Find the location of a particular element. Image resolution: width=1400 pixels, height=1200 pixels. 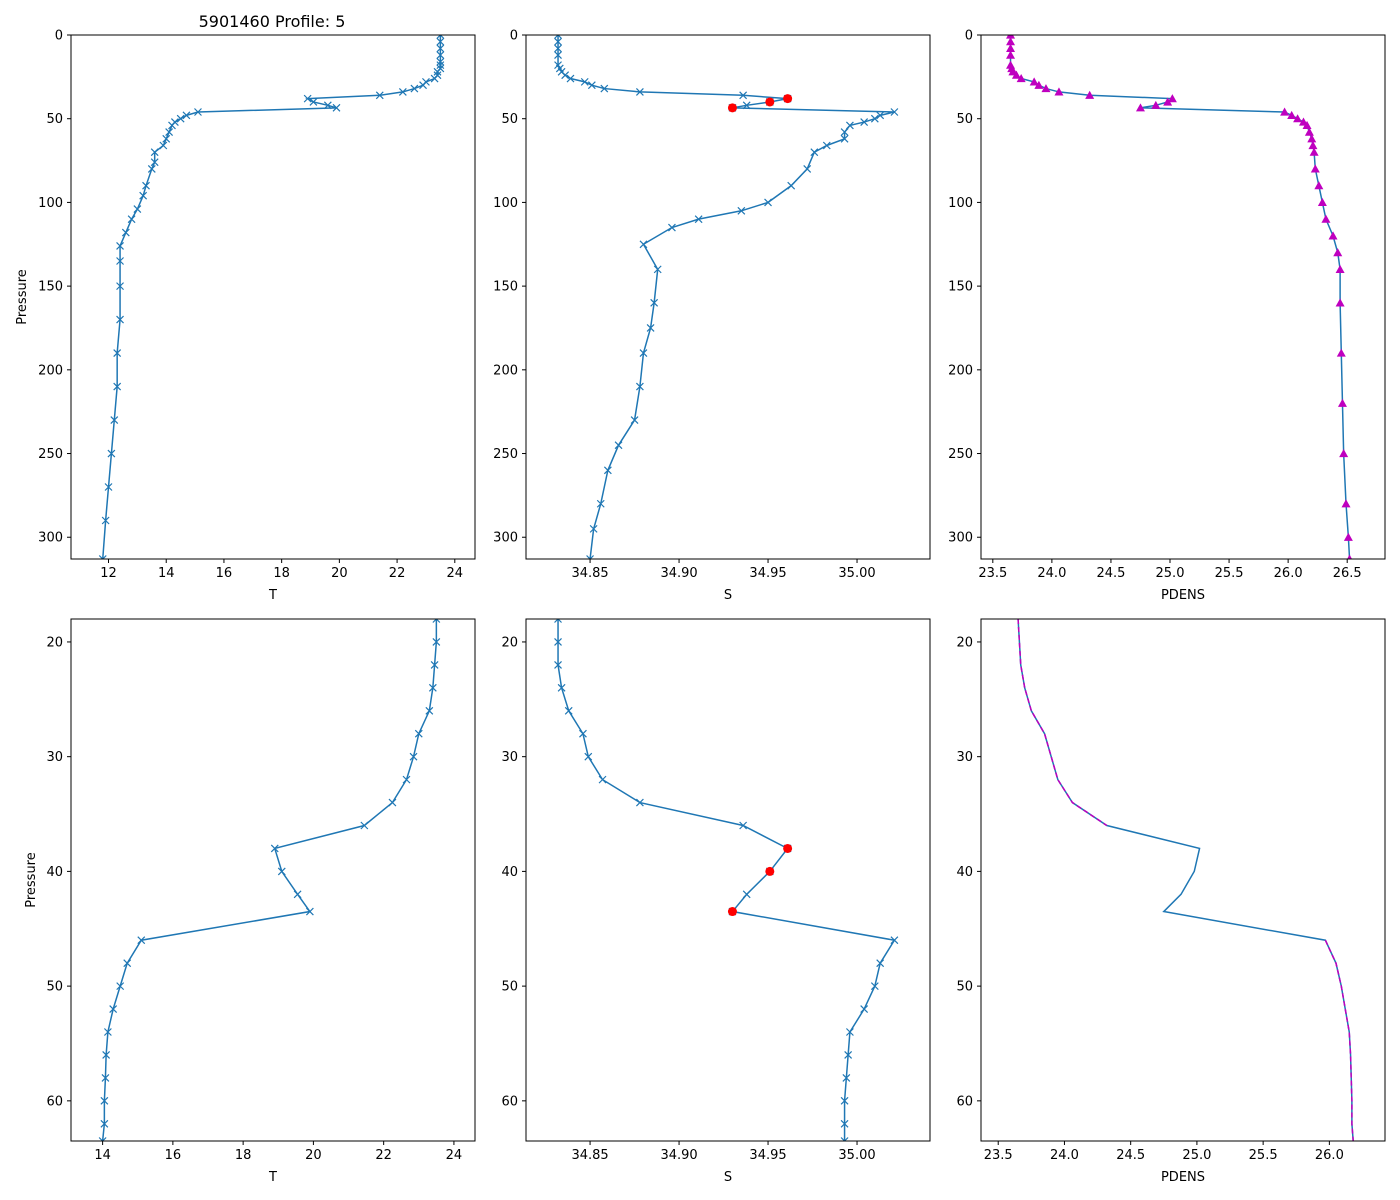

y-tick-label: 100 is located at coordinates (960, 203).